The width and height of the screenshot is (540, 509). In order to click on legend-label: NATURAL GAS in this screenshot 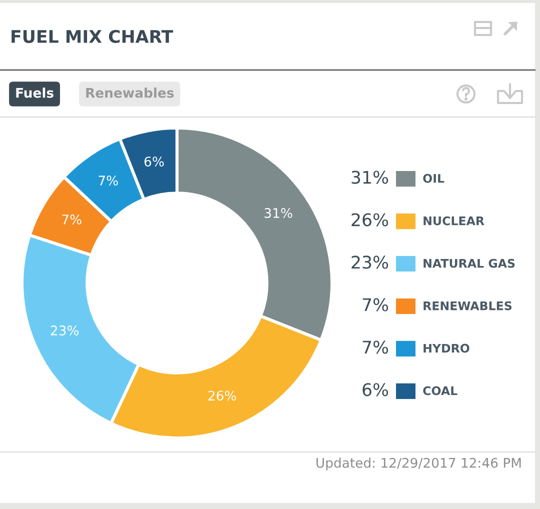, I will do `click(469, 263)`.